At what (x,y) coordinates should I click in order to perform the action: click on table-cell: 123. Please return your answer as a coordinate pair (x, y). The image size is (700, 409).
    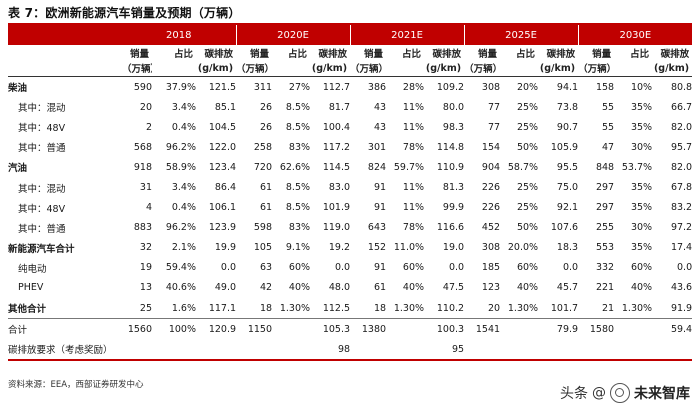
    Looking at the image, I should click on (491, 288).